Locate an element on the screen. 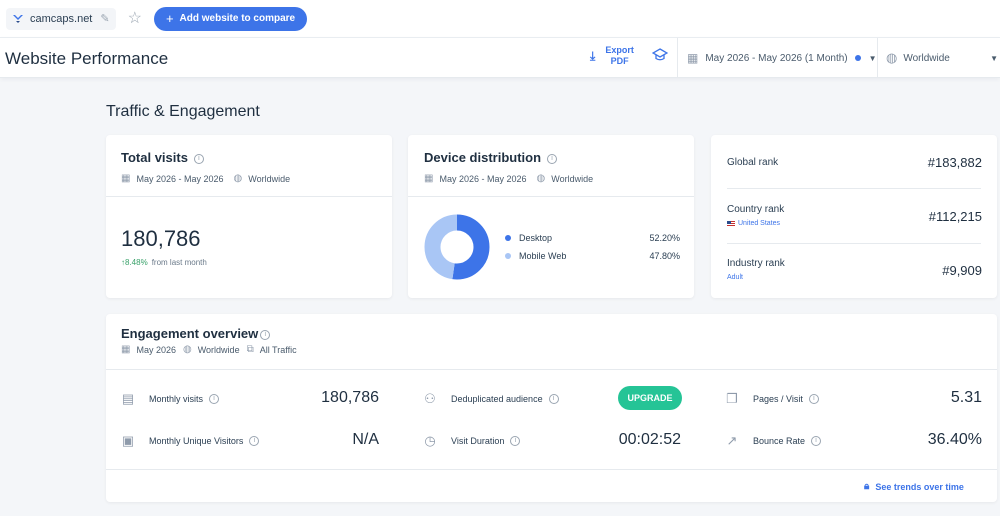 This screenshot has width=1000, height=516. monthly-visits-value: 180,786 is located at coordinates (350, 397).